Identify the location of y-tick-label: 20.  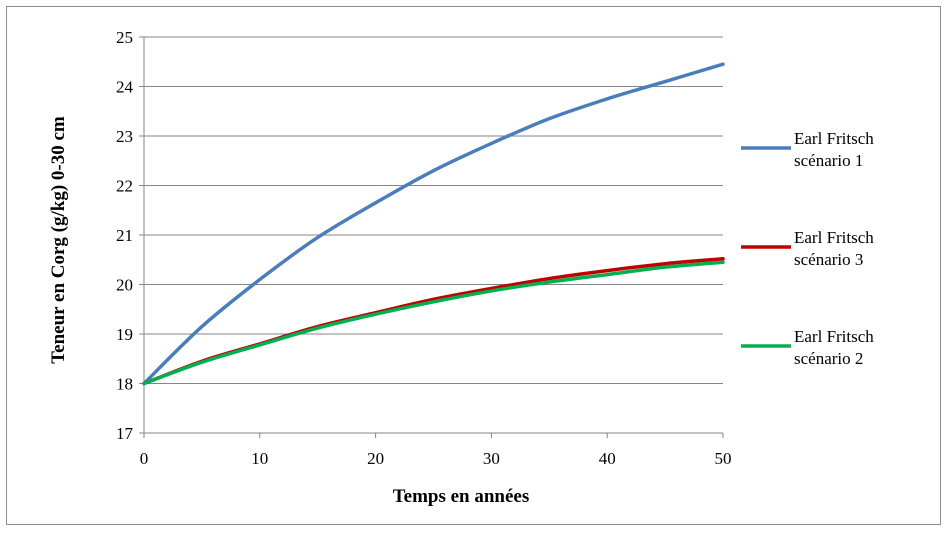
(124, 285).